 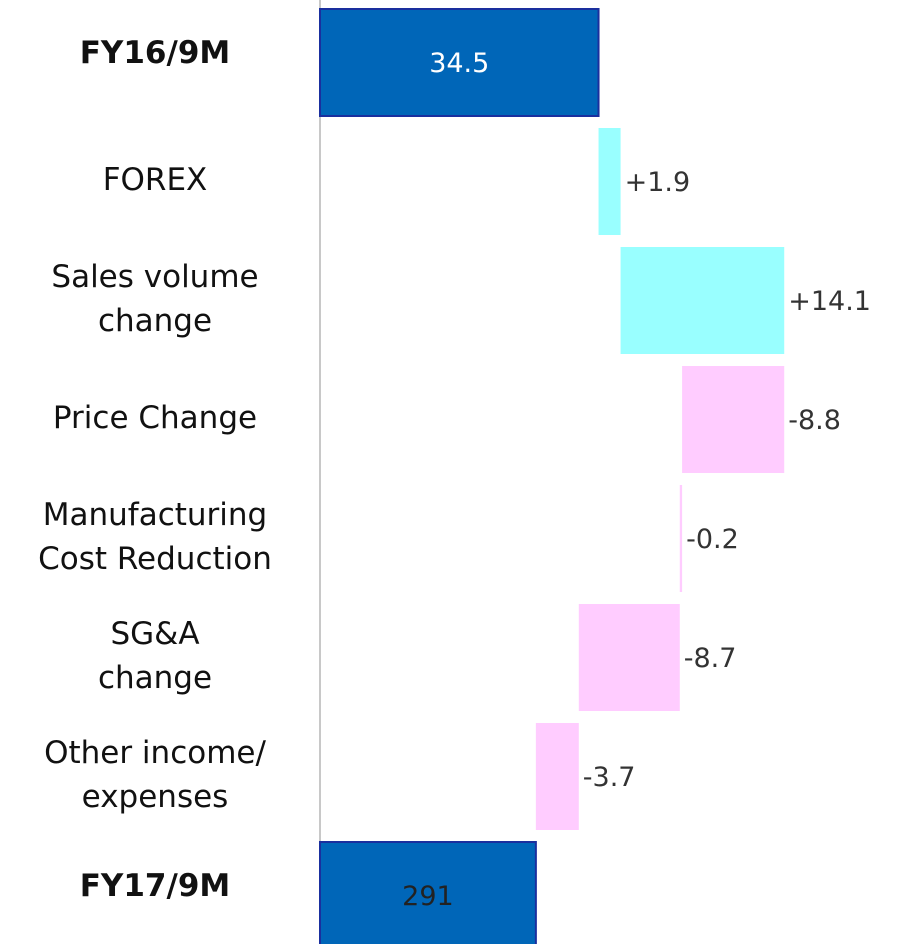 What do you see at coordinates (155, 53) in the screenshot?
I see `category-label: FY16/9M` at bounding box center [155, 53].